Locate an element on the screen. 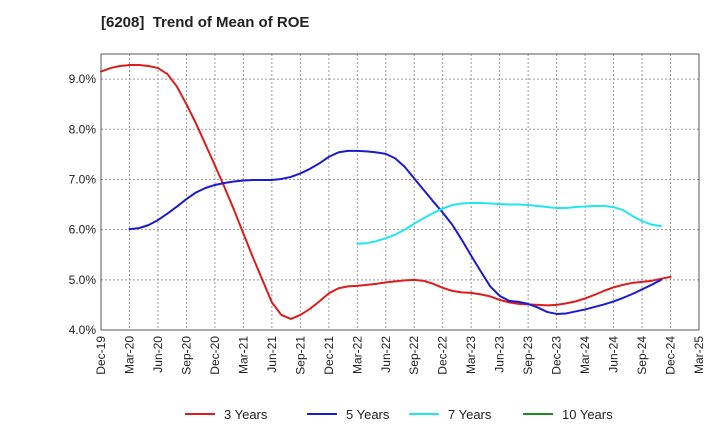 The image size is (720, 440). chart-title: [6208] Trend of Mean of ROE is located at coordinates (205, 22).